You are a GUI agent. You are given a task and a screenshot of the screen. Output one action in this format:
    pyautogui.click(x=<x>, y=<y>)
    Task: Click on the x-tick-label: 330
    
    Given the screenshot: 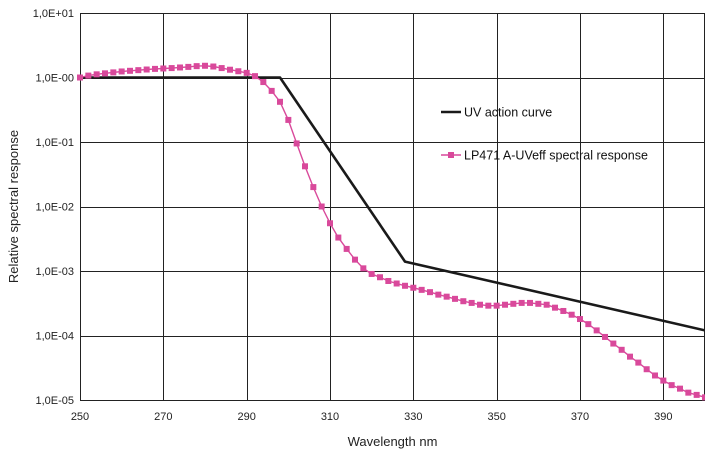 What is the action you would take?
    pyautogui.click(x=413, y=417)
    